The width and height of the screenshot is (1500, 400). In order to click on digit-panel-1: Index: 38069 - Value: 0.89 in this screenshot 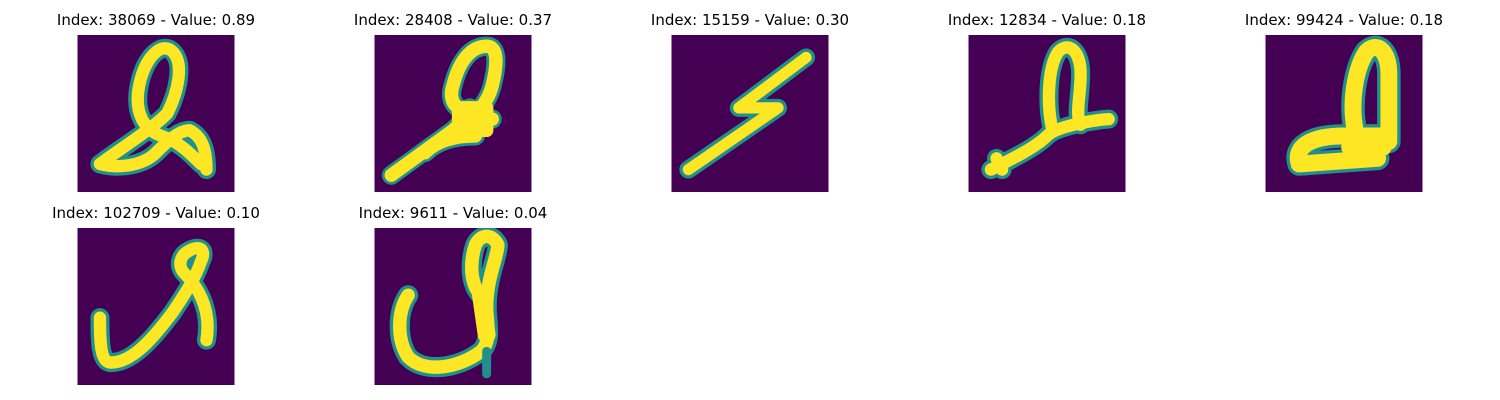, I will do `click(156, 100)`.